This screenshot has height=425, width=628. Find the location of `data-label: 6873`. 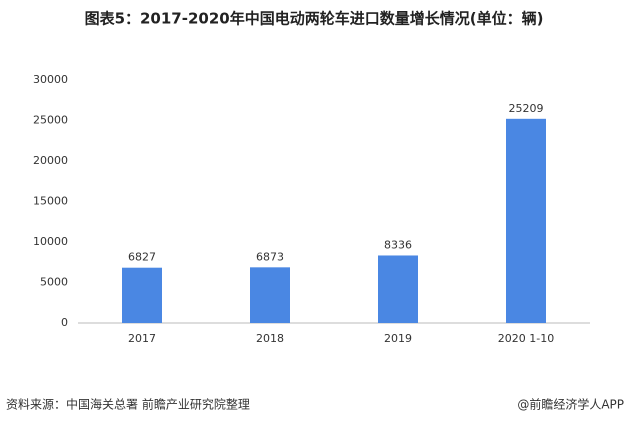

data-label: 6873 is located at coordinates (270, 256).